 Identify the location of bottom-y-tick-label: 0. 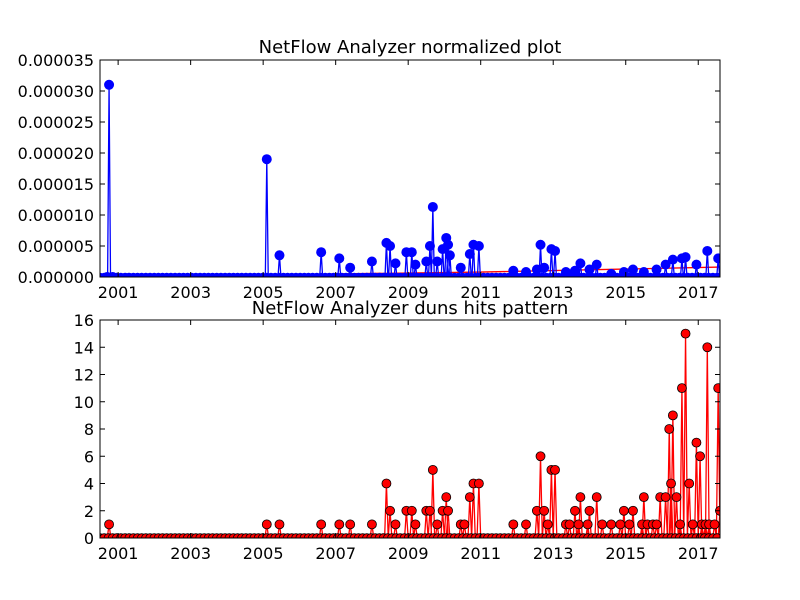
(89, 538).